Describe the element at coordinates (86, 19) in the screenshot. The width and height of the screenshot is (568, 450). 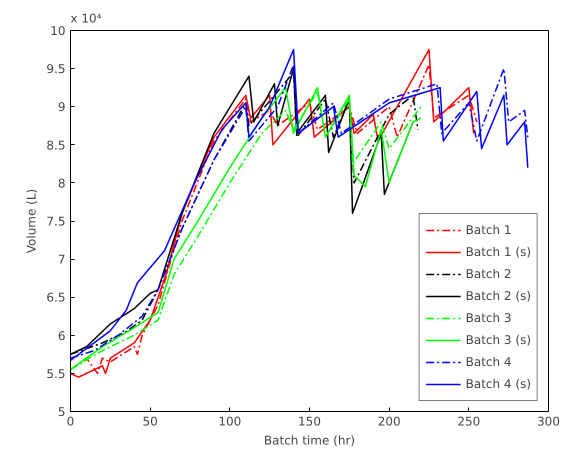
I see `text: x 10⁴` at that location.